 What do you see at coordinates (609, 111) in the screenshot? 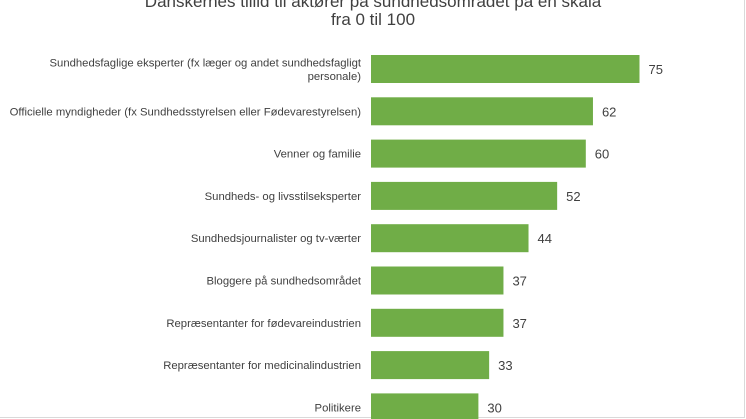
I see `value-label-1: 62` at bounding box center [609, 111].